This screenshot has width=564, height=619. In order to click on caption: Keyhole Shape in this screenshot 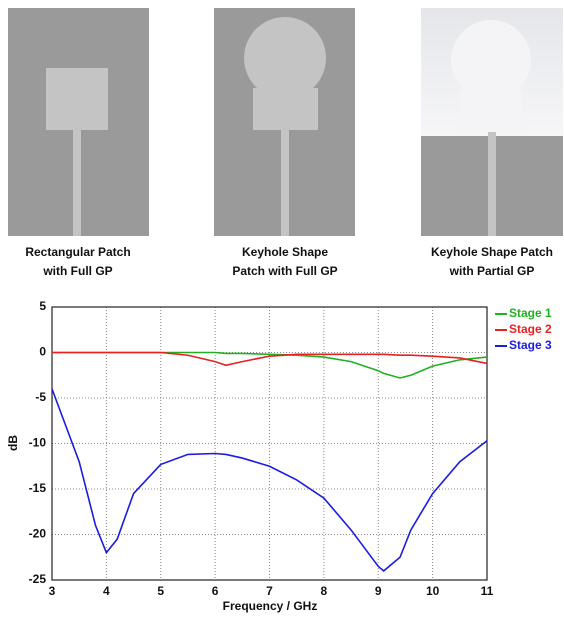, I will do `click(285, 252)`.